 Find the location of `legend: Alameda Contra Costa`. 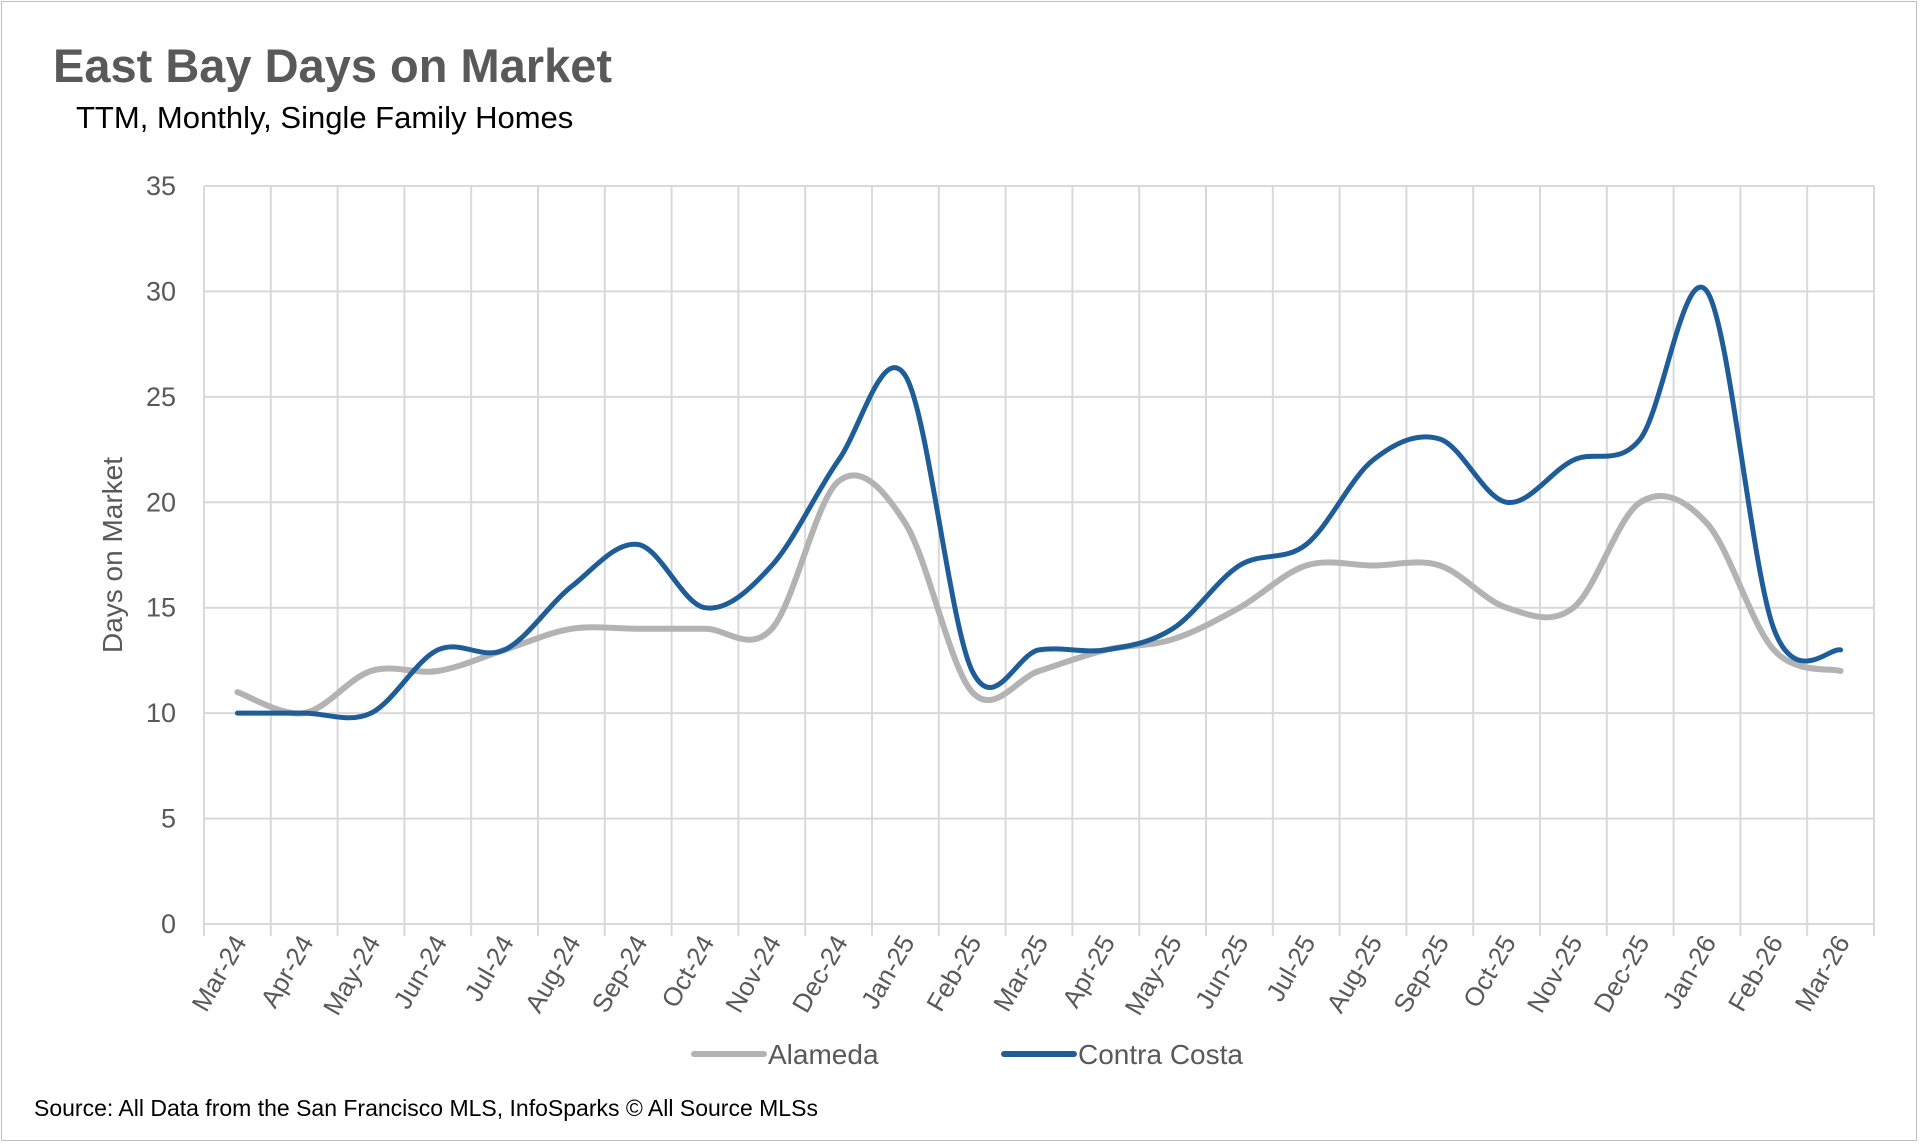

legend: Alameda Contra Costa is located at coordinates (967, 1054).